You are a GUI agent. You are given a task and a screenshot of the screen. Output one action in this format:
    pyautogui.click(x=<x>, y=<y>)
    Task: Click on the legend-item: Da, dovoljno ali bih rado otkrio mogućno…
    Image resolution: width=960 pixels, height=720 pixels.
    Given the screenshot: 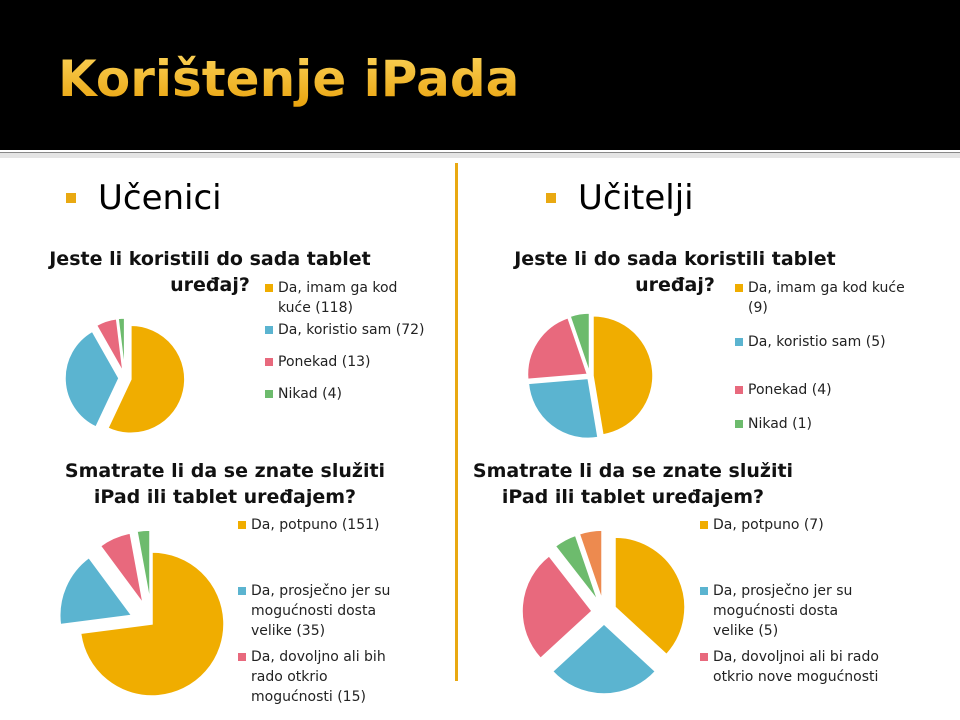 What is the action you would take?
    pyautogui.click(x=323, y=677)
    